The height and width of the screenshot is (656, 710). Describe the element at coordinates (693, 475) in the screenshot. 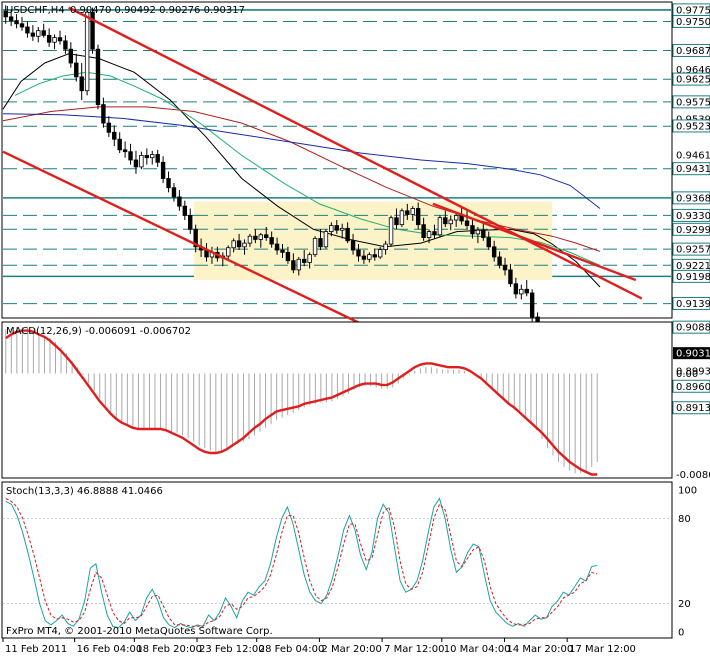

I see `macd-tick-label: -0.00800` at that location.